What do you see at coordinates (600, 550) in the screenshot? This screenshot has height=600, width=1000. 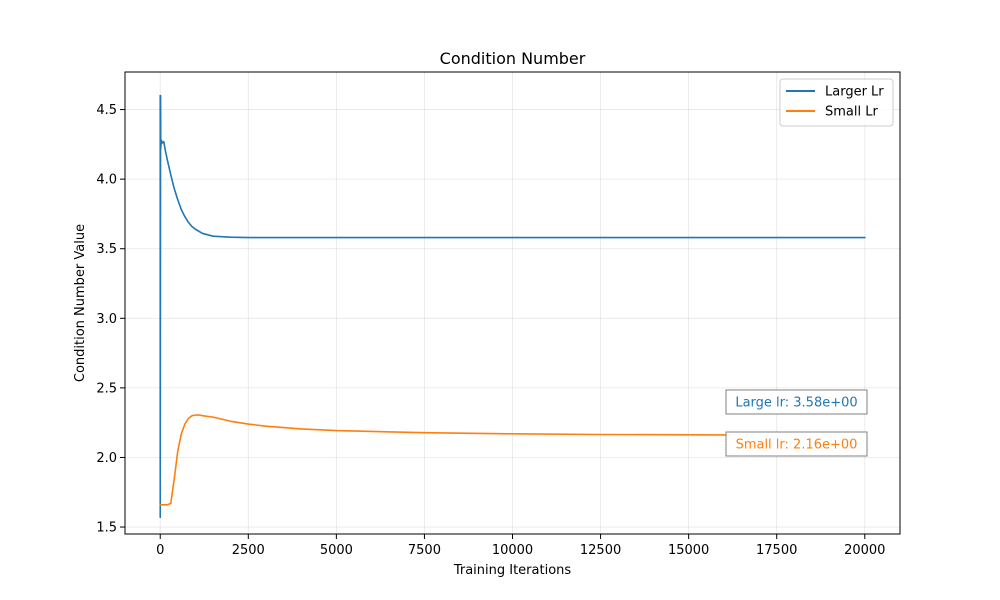 I see `x-tick-label: 12500` at bounding box center [600, 550].